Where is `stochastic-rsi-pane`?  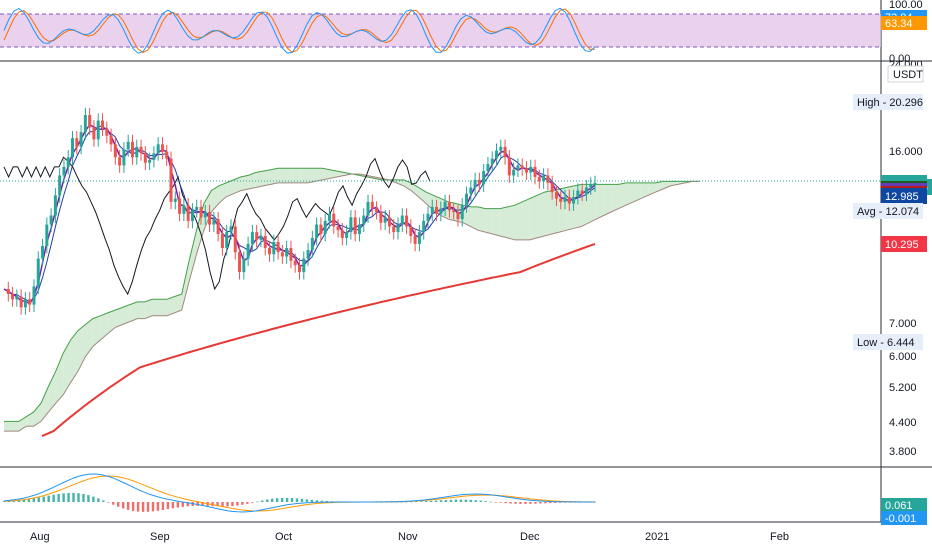
stochastic-rsi-pane is located at coordinates (440, 30).